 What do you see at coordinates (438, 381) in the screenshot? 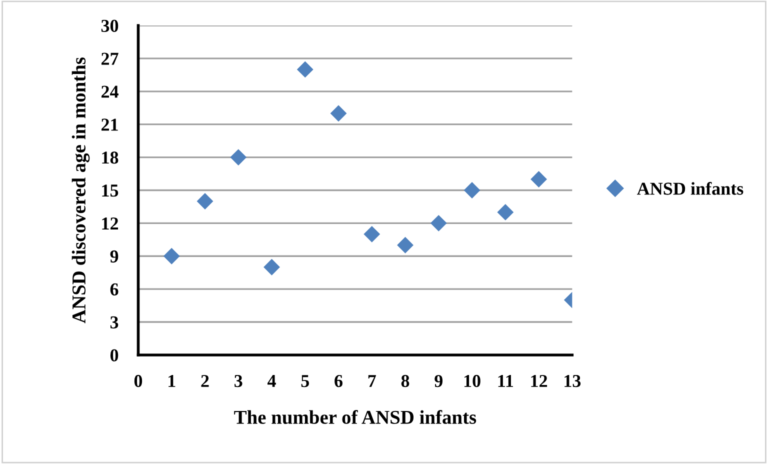
I see `x-tick-label: 9` at bounding box center [438, 381].